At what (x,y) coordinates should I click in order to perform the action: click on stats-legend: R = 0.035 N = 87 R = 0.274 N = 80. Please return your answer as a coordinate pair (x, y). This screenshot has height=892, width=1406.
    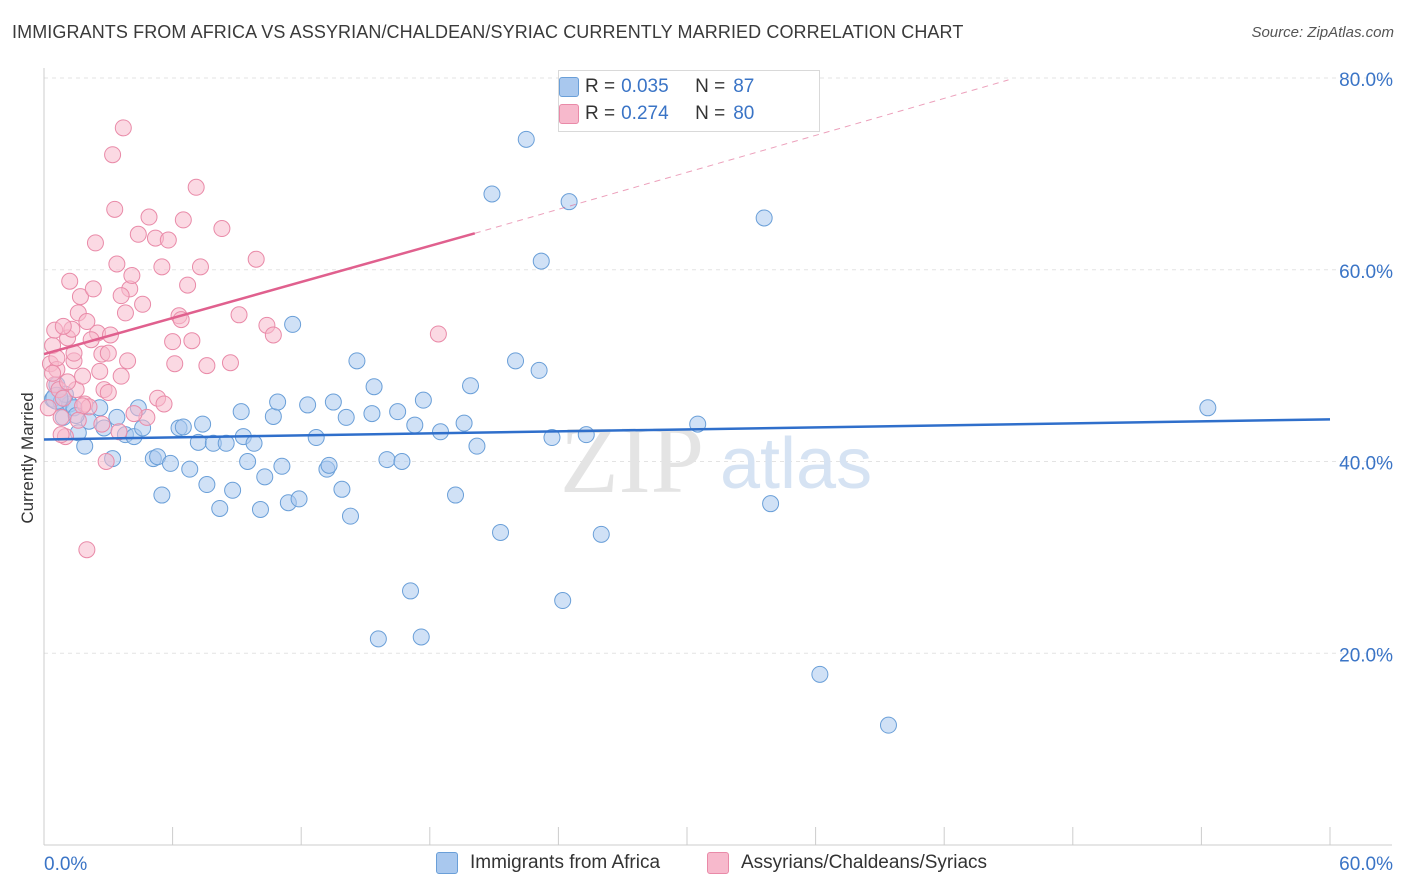
    Looking at the image, I should click on (689, 101).